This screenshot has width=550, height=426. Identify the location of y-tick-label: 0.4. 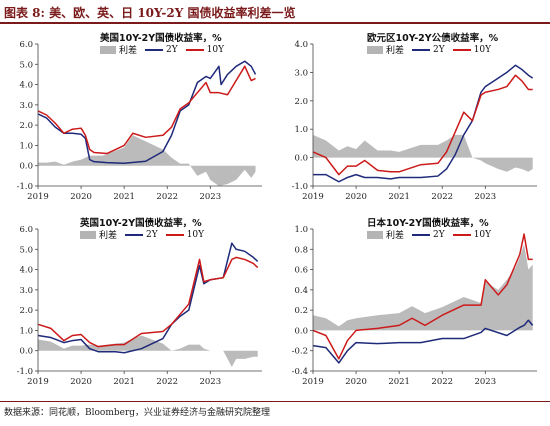
(301, 291).